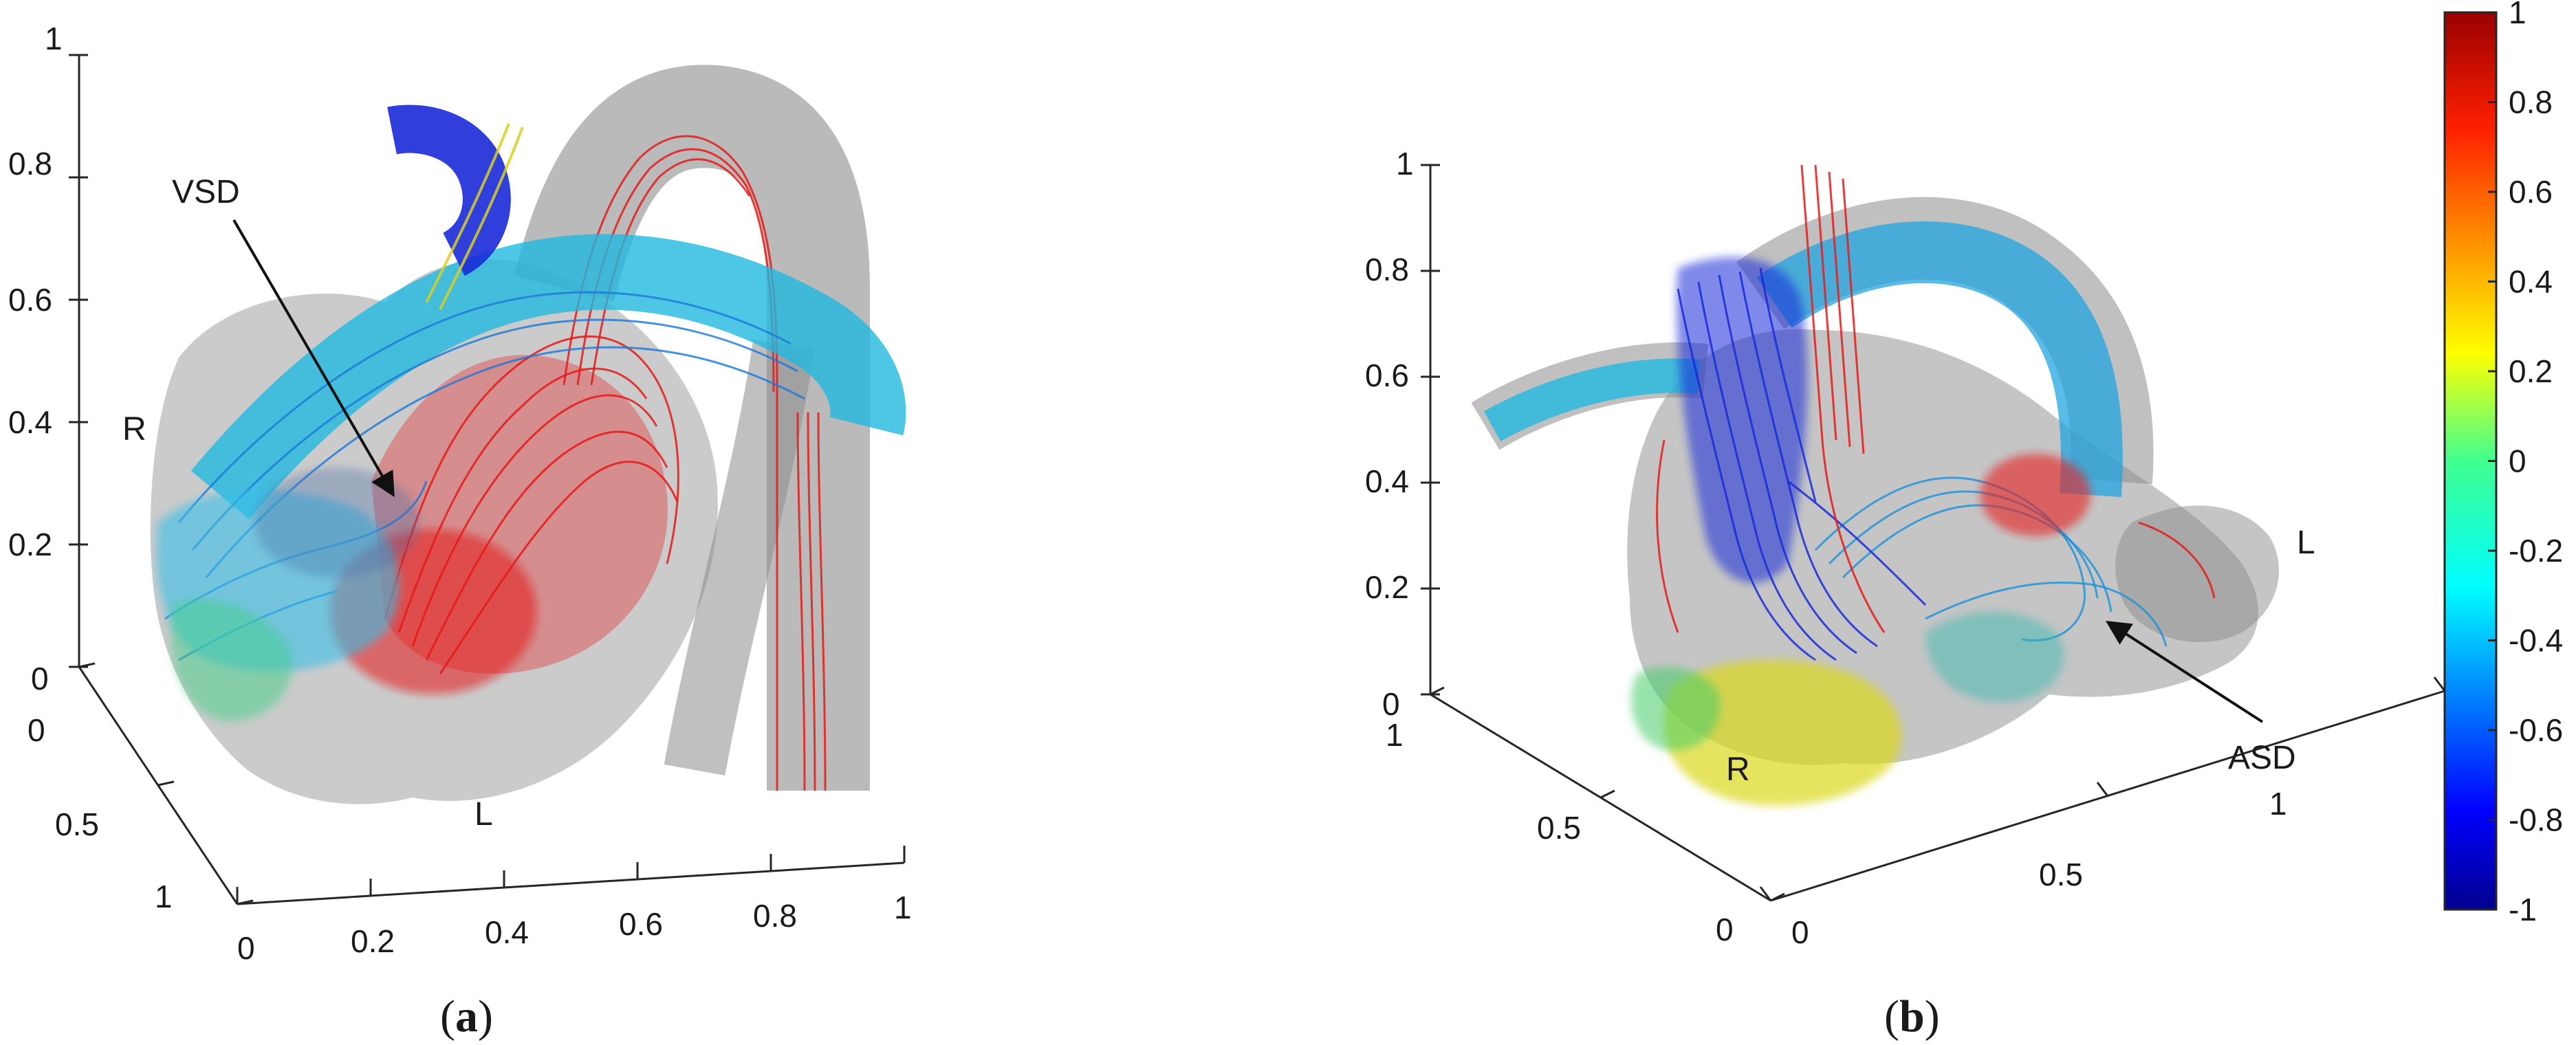 The height and width of the screenshot is (1045, 2576). What do you see at coordinates (519, 514) in the screenshot?
I see `panel-a-red-sheet` at bounding box center [519, 514].